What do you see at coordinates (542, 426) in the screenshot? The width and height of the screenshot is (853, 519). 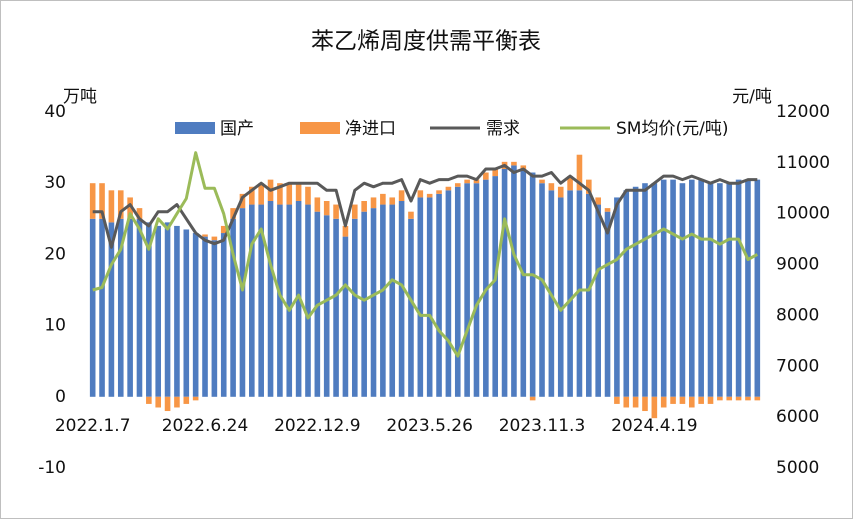 I see `x-tick-label: 2023.11.3` at bounding box center [542, 426].